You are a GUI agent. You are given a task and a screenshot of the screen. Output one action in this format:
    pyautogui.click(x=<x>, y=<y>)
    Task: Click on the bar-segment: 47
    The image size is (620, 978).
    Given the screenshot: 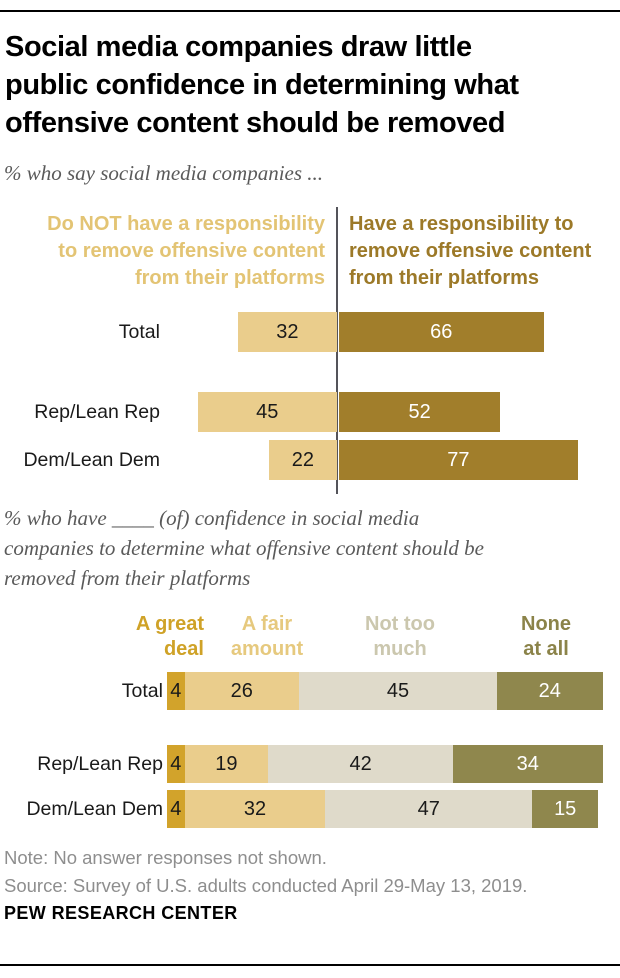 What is the action you would take?
    pyautogui.click(x=429, y=809)
    